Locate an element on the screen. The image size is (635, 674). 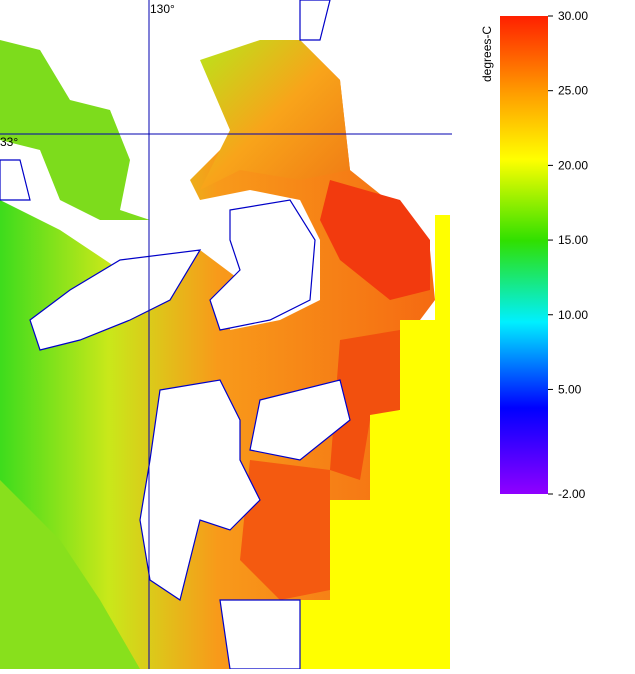
colorbar-tick-label: -2.00 is located at coordinates (572, 494).